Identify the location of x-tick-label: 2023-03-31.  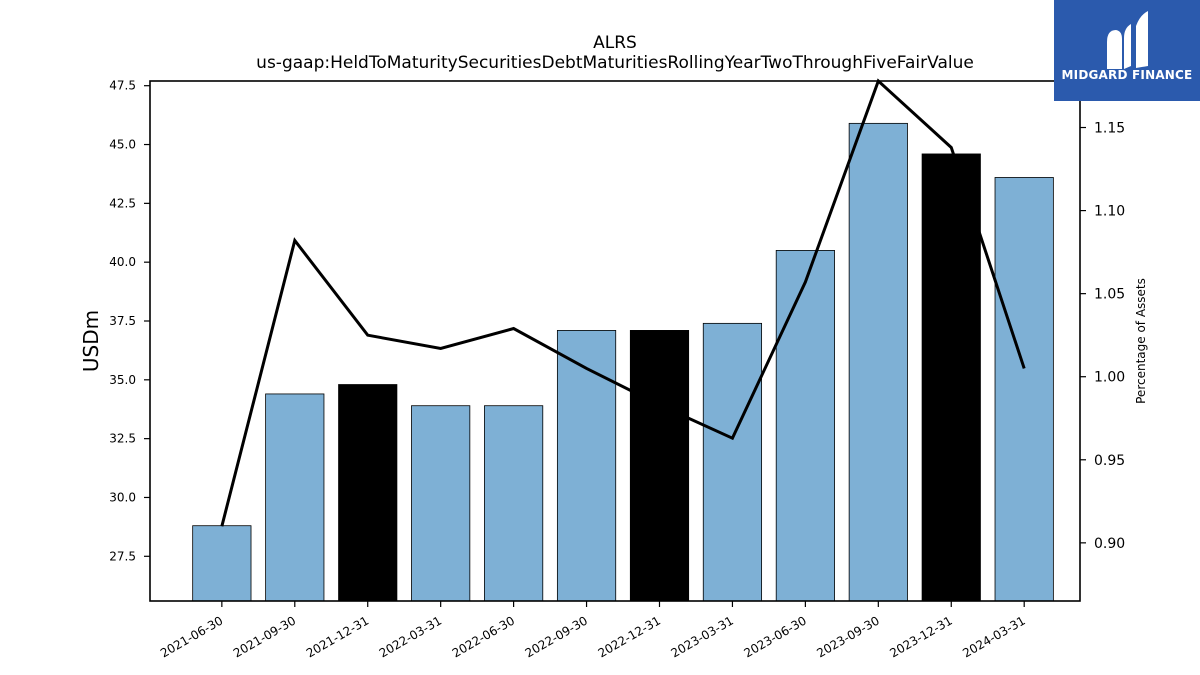
(702, 636).